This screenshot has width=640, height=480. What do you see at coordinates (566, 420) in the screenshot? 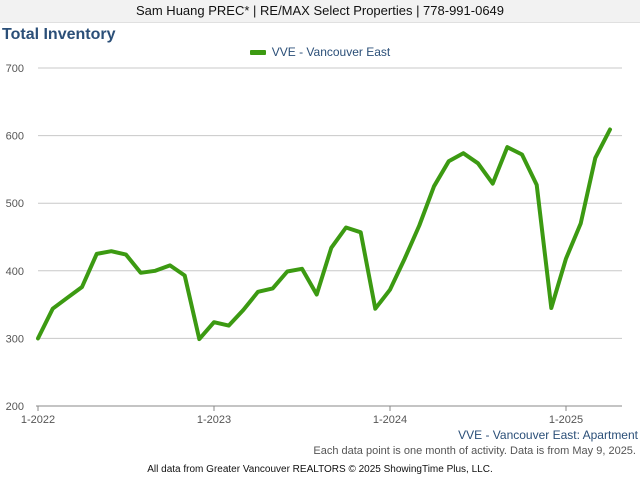
I see `x-tick-label: 1-2025` at bounding box center [566, 420].